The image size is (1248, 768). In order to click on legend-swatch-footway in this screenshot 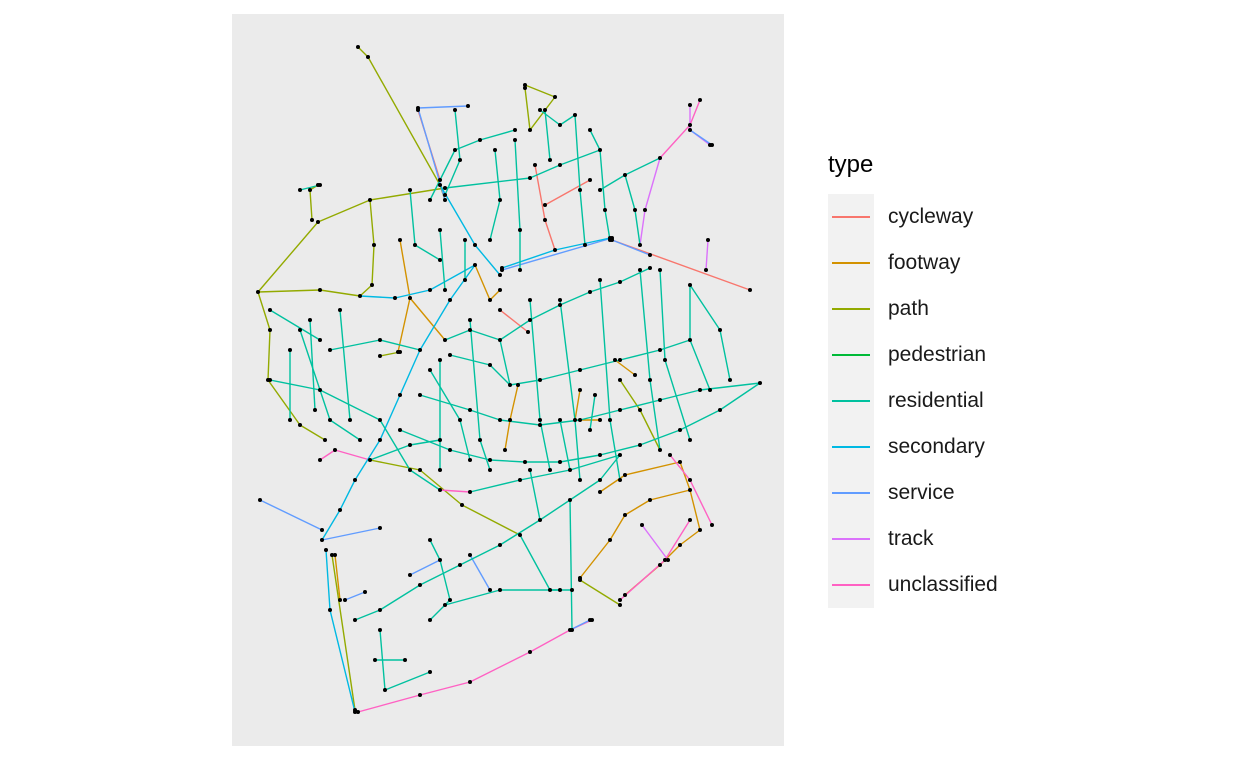, I will do `click(851, 263)`.